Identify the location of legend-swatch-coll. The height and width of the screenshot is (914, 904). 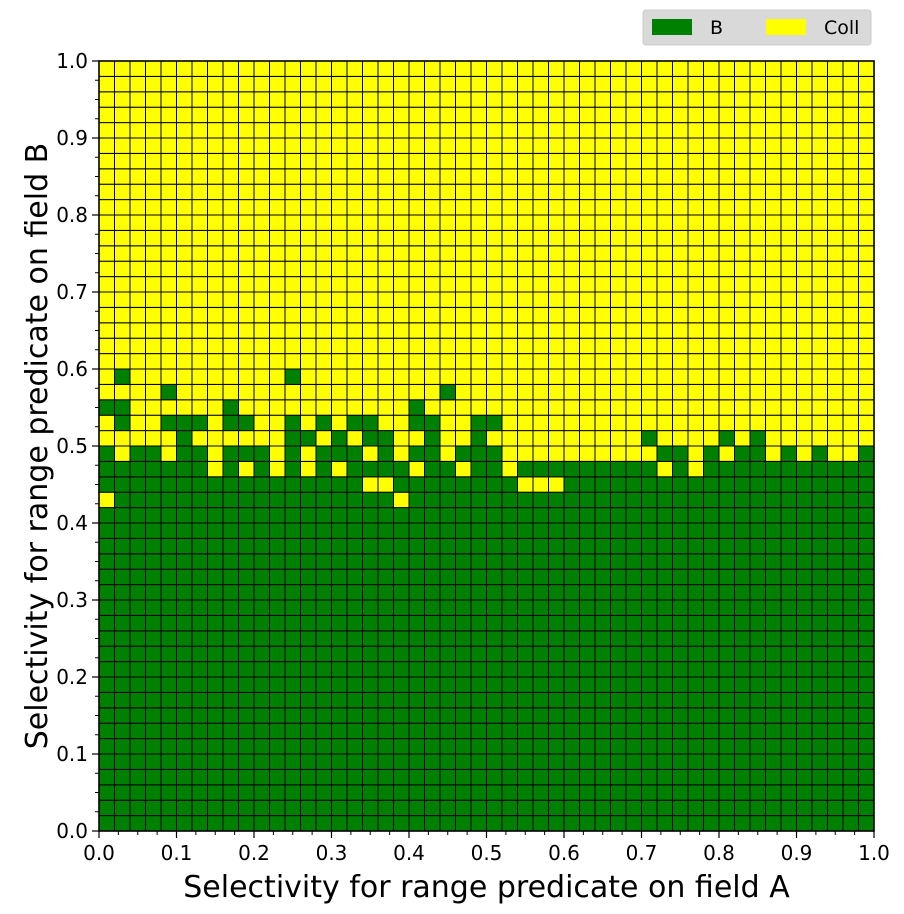
(786, 27).